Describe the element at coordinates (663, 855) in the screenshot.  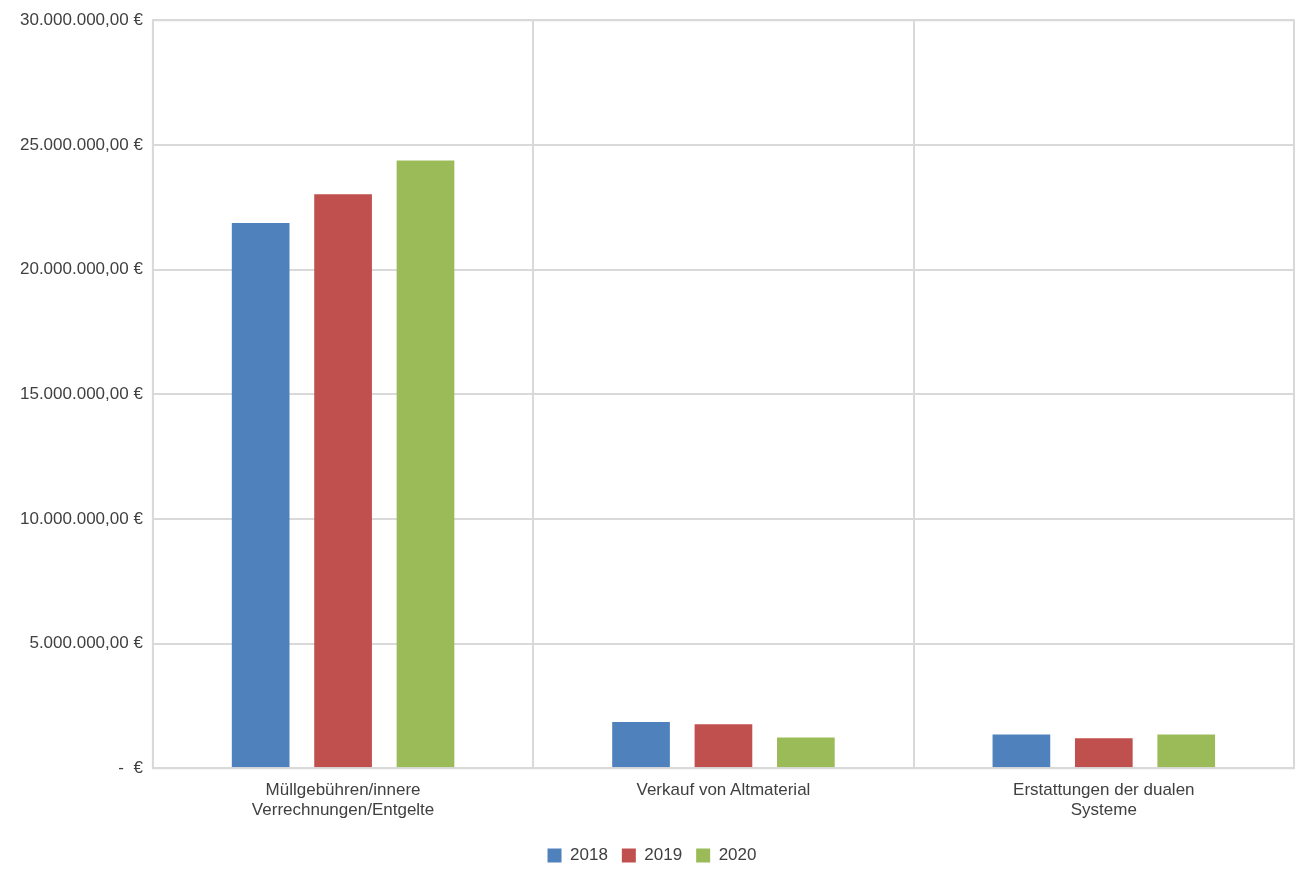
I see `legend-label: 2019` at that location.